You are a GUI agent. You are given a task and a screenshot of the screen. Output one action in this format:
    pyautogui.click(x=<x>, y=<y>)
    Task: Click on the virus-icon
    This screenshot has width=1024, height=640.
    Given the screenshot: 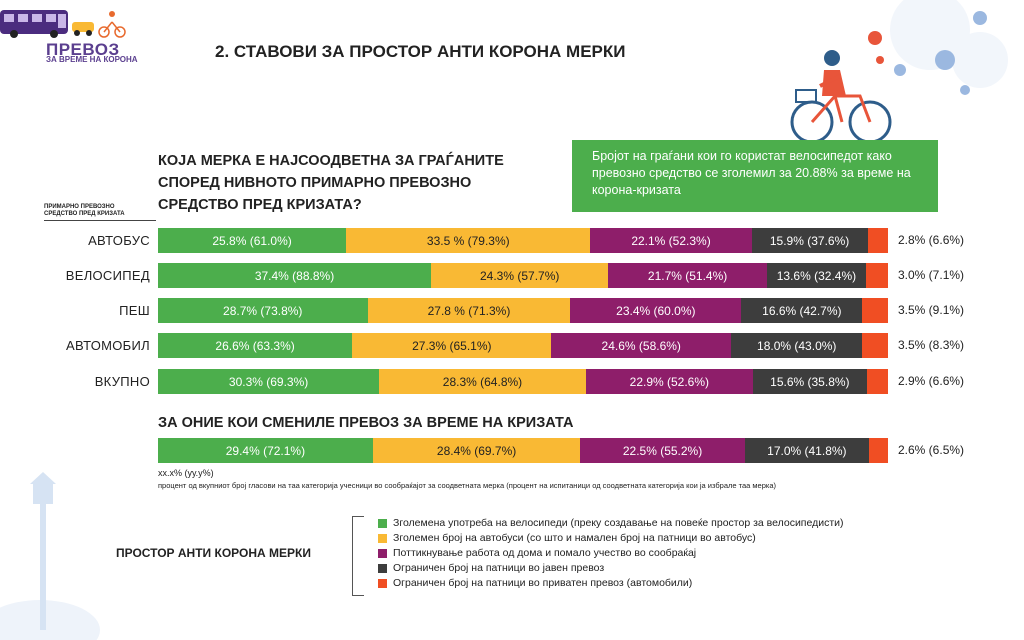 What is the action you would take?
    pyautogui.click(x=940, y=53)
    